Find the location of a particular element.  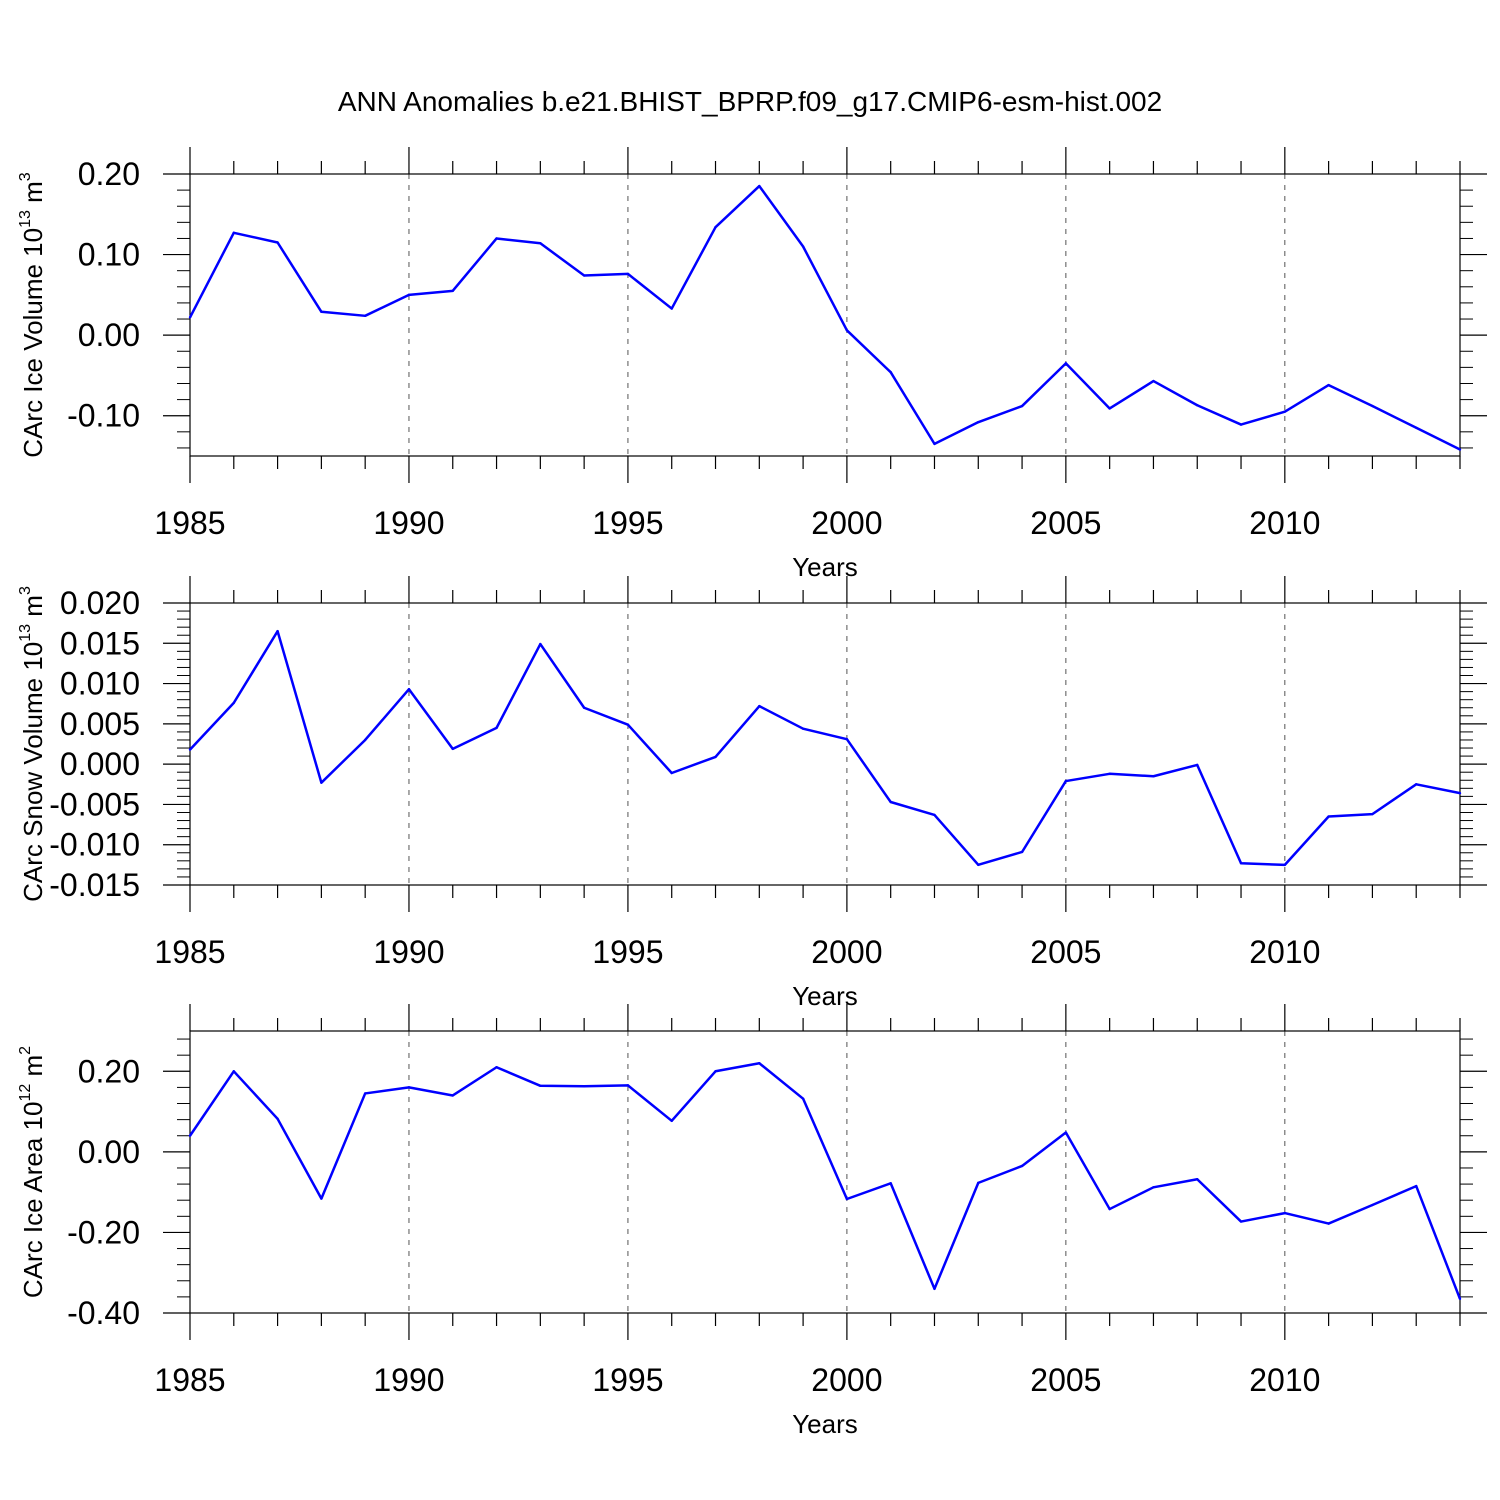

y-tick-label: 0.005 is located at coordinates (100, 724).